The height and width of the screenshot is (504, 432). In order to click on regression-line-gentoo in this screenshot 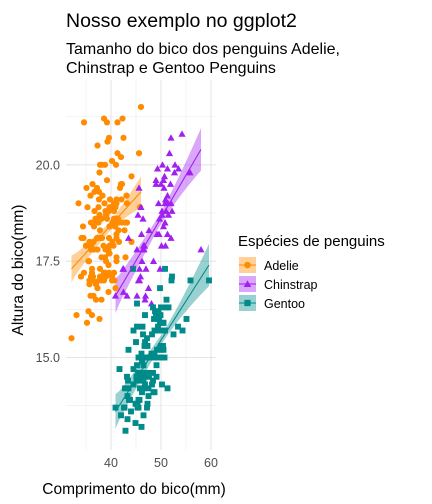, I will do `click(162, 338)`.